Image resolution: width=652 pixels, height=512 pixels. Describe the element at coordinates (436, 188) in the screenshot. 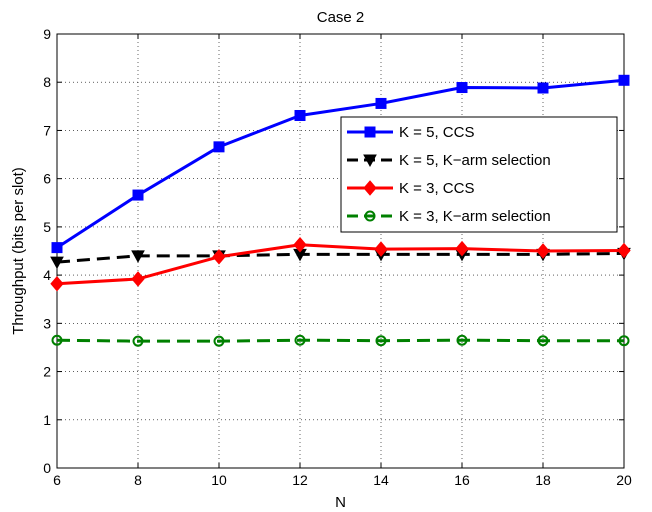

I see `legend-label: K = 3, CCS` at that location.